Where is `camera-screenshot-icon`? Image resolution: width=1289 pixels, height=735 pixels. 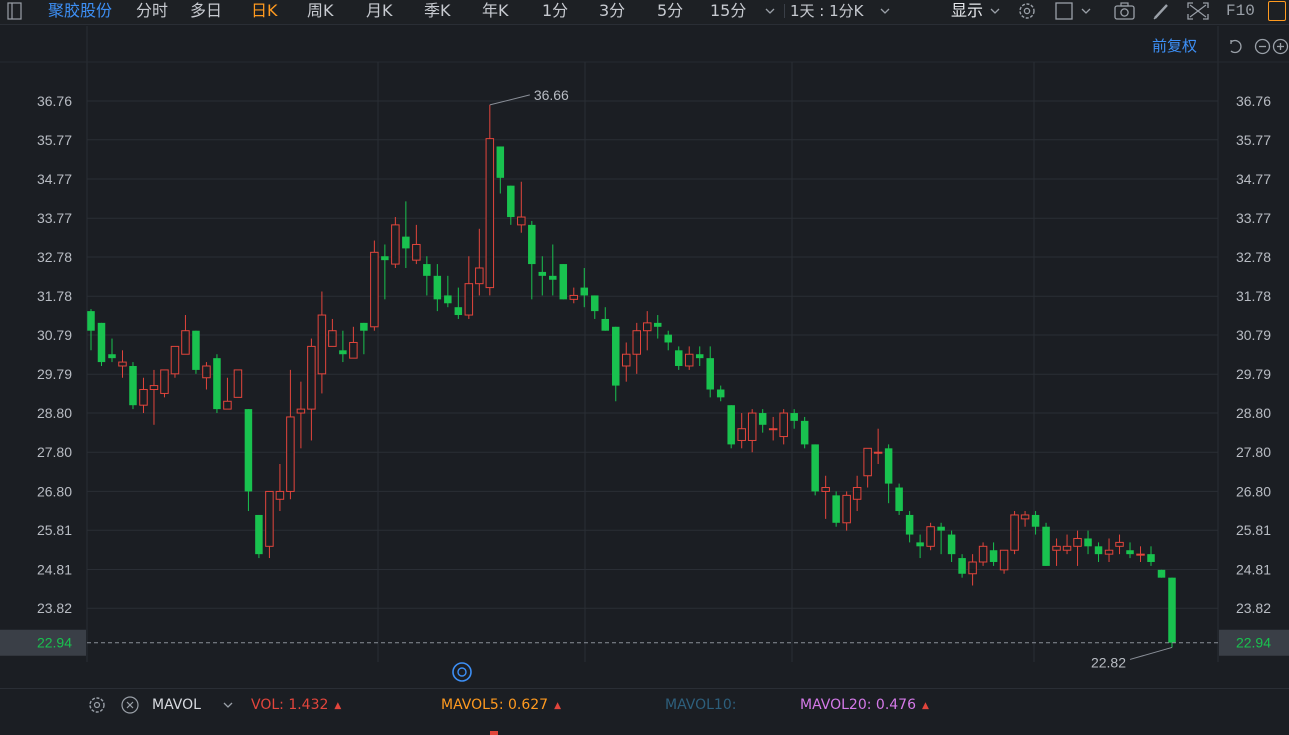
camera-screenshot-icon is located at coordinates (1124, 11).